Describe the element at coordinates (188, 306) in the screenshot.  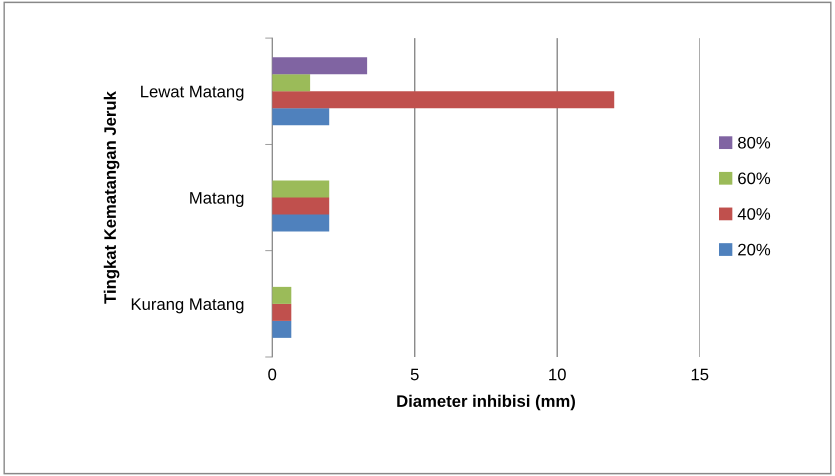
I see `y-tick-label: Kurang Matang` at that location.